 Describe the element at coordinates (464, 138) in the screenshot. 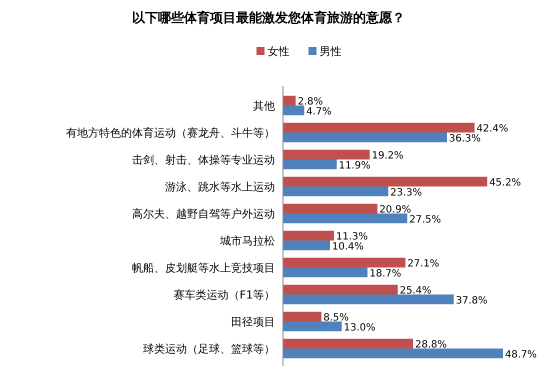

I see `data-label: 36.3%` at that location.